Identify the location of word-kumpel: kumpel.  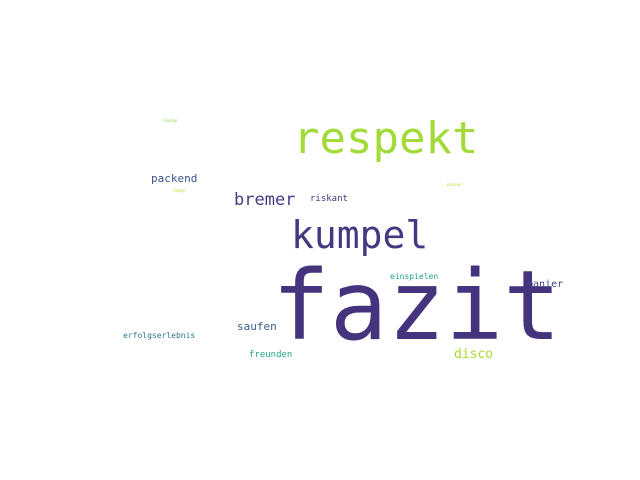
(360, 235).